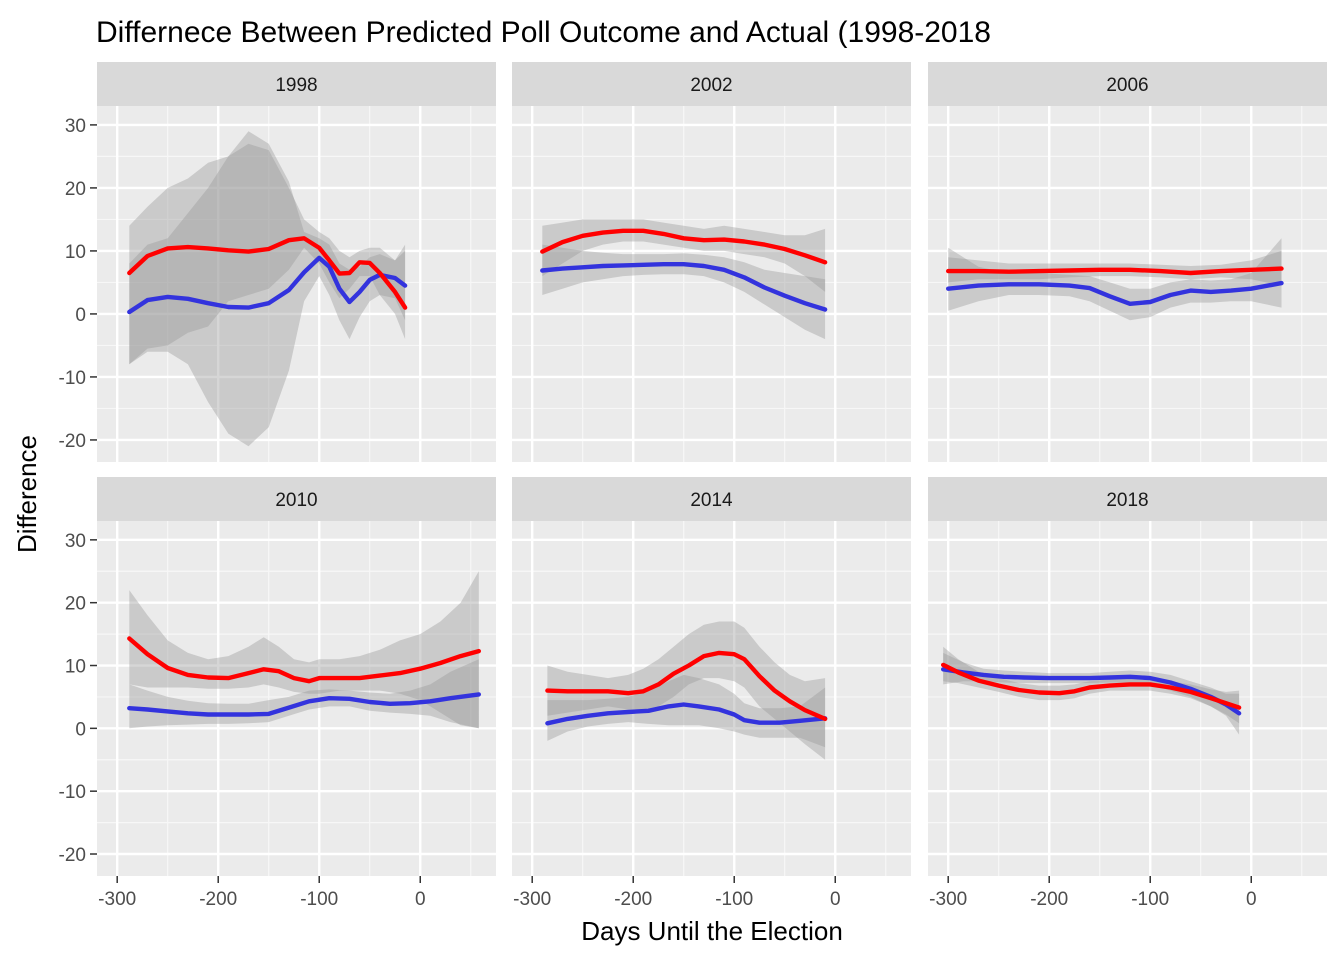  I want to click on facet-panel-2006: 2006, so click(1127, 262).